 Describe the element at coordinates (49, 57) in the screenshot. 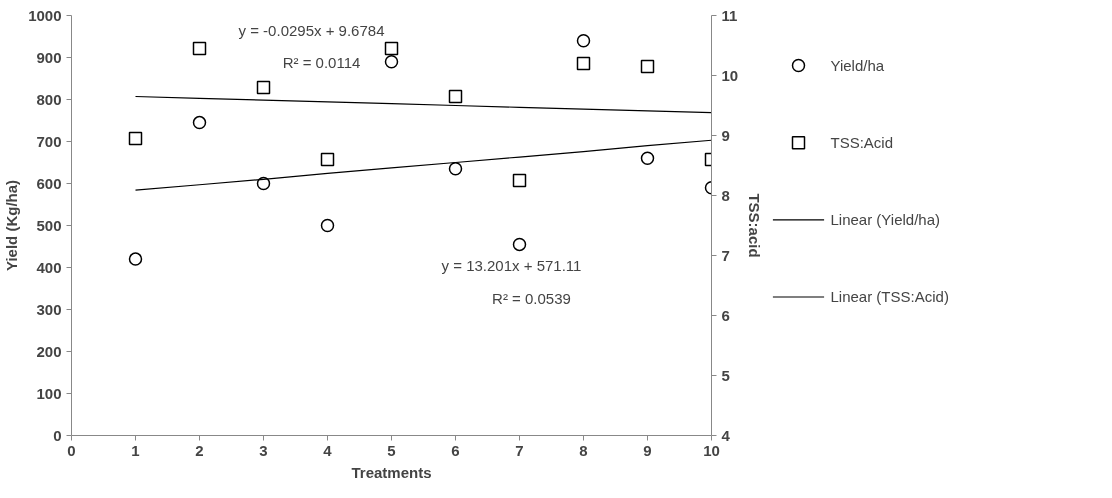

I see `y-tick-label: 900` at that location.